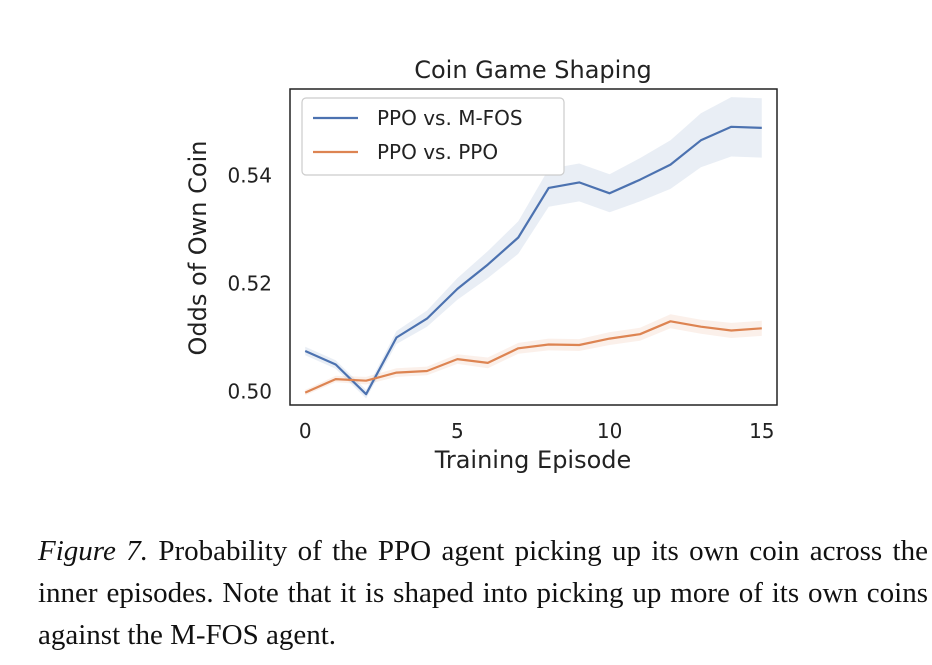 This screenshot has width=932, height=665. I want to click on chart-title: Coin Game Shaping, so click(533, 70).